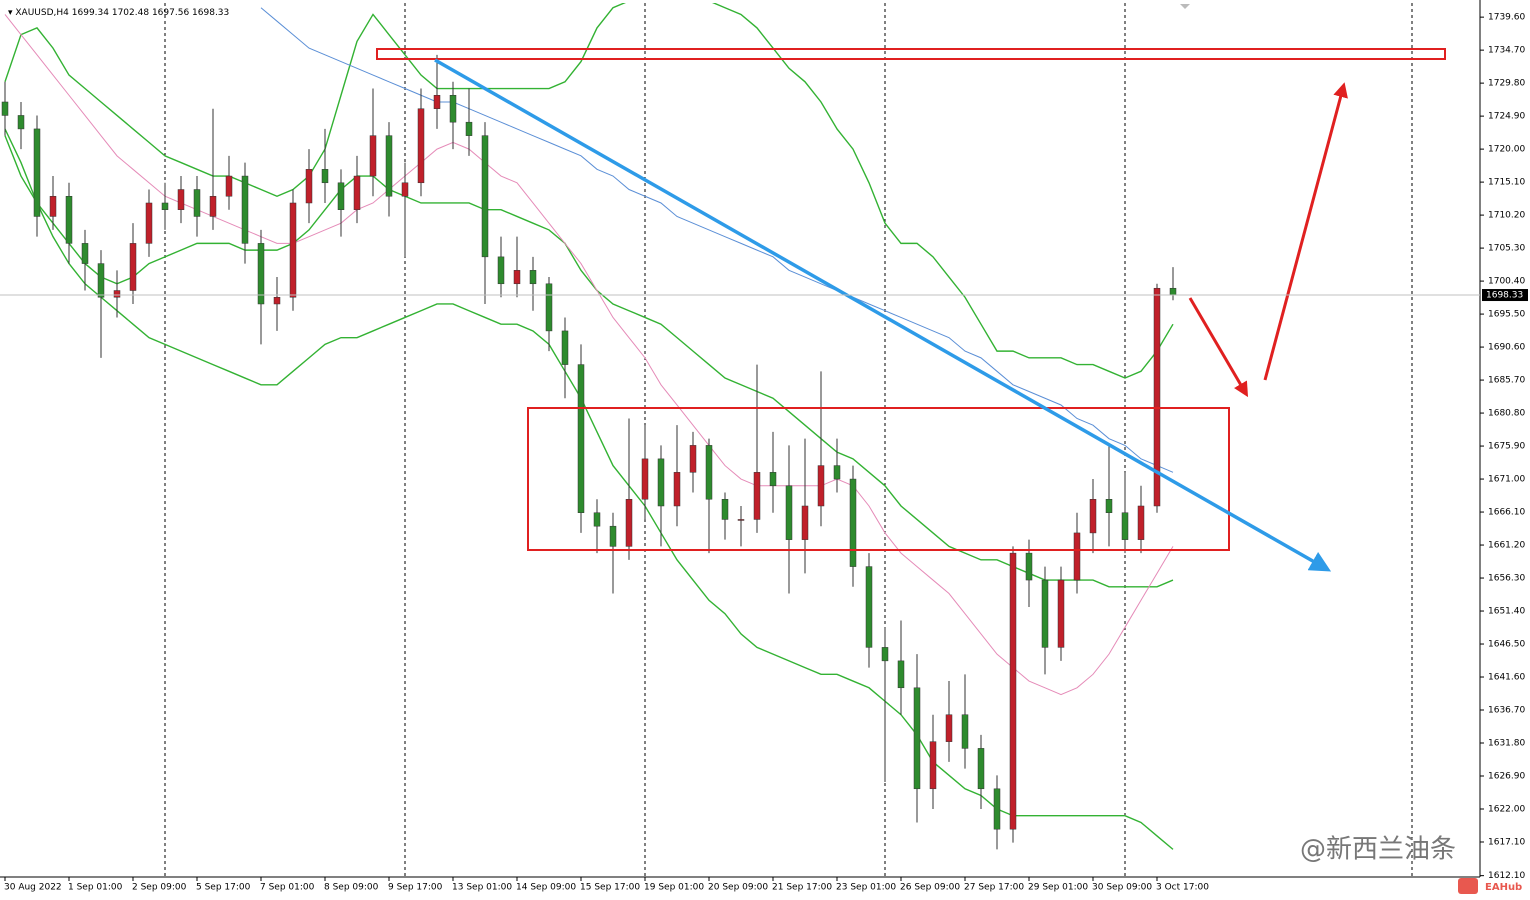 This screenshot has height=900, width=1530. I want to click on y-tick-label: 1680.80, so click(1506, 414).